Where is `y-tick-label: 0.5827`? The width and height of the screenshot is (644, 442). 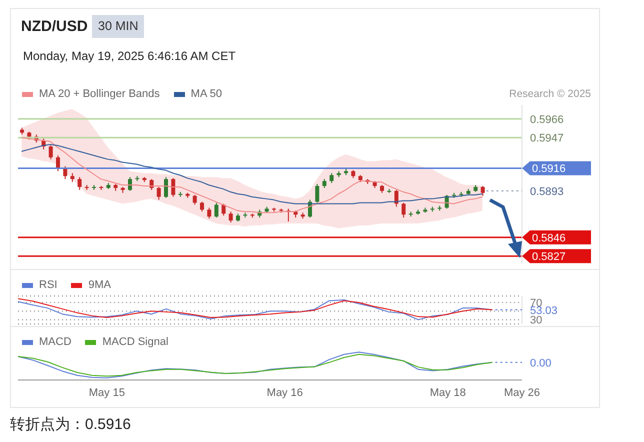 y-tick-label: 0.5827 is located at coordinates (549, 257).